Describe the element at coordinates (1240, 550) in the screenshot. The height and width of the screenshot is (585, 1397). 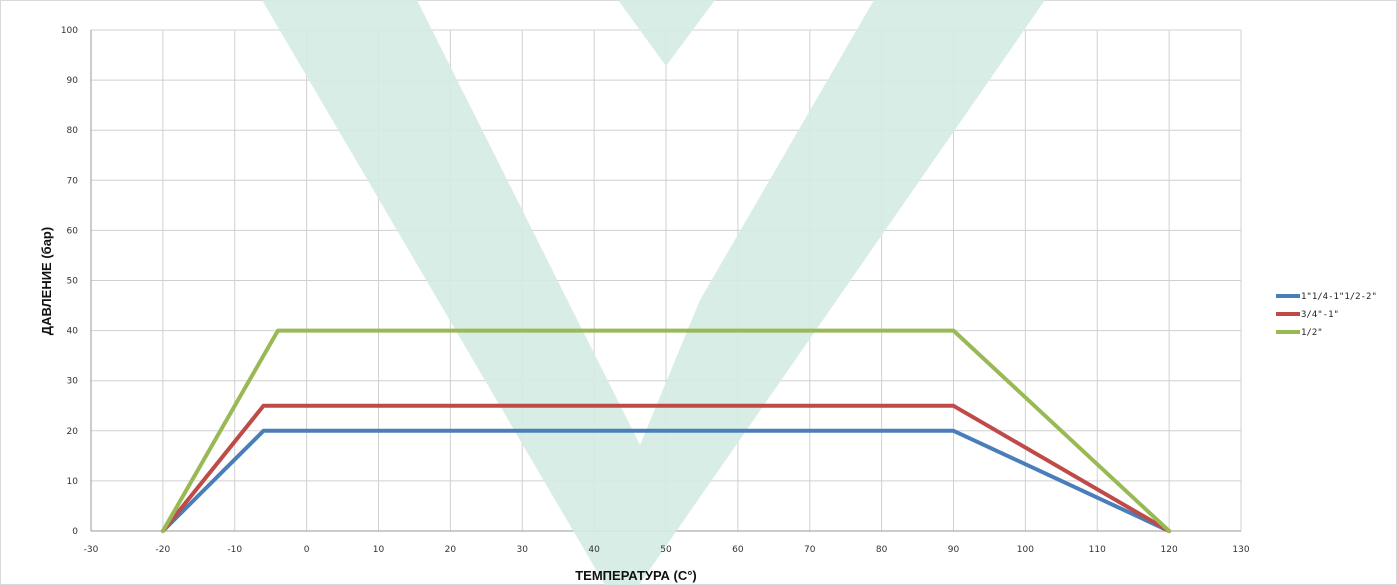
I see `x-tick-label: 130` at that location.